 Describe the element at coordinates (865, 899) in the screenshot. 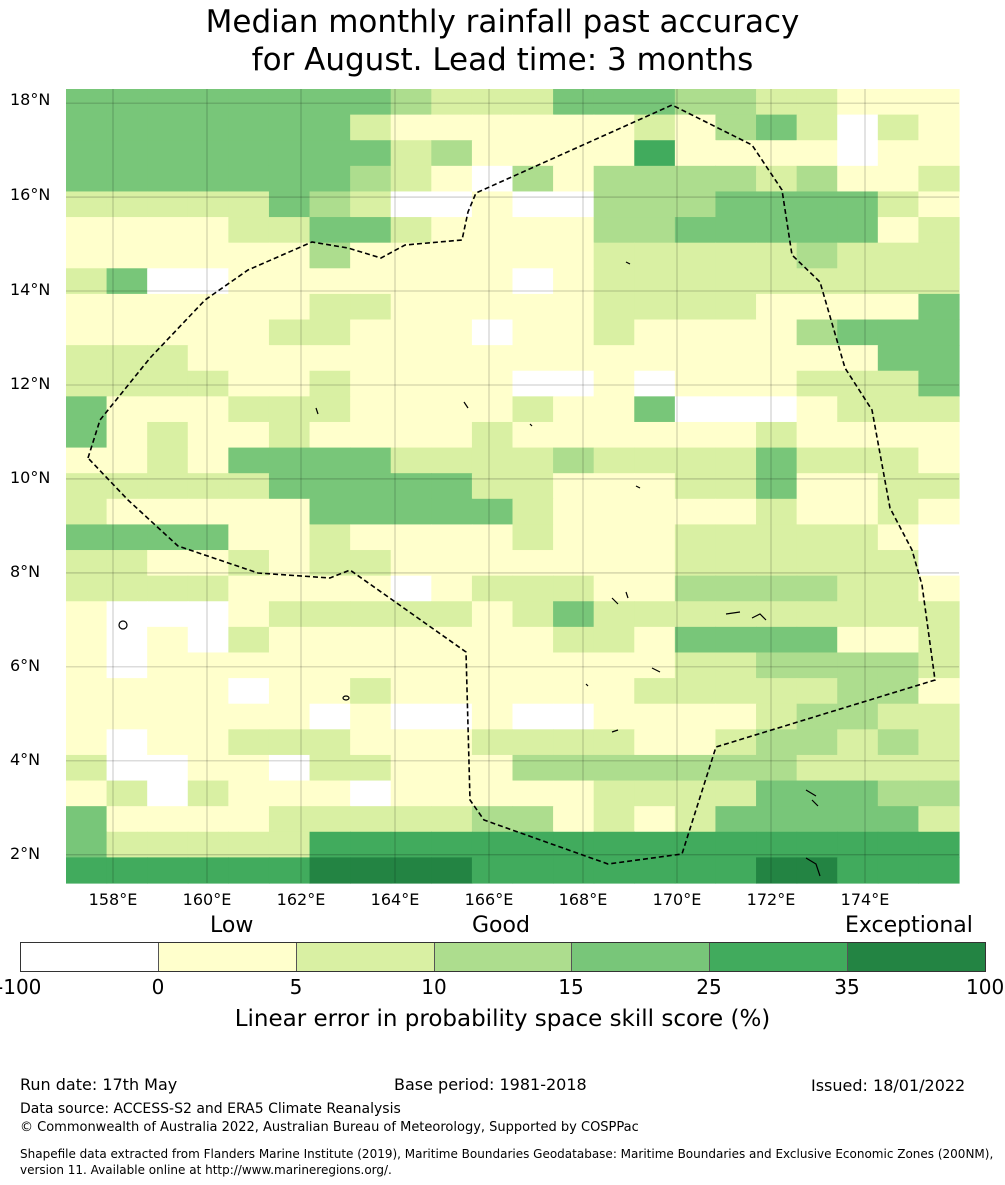

I see `lon-label-174e: 174°E` at that location.